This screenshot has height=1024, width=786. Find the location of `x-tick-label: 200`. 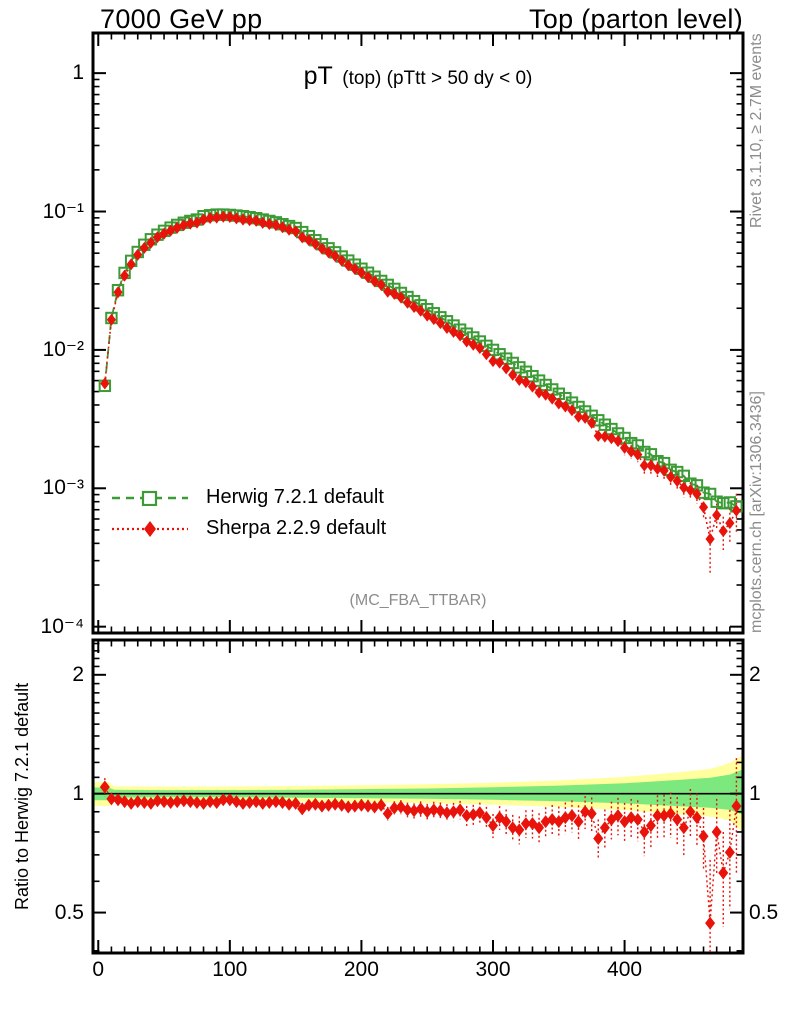

x-tick-label: 200 is located at coordinates (361, 969).